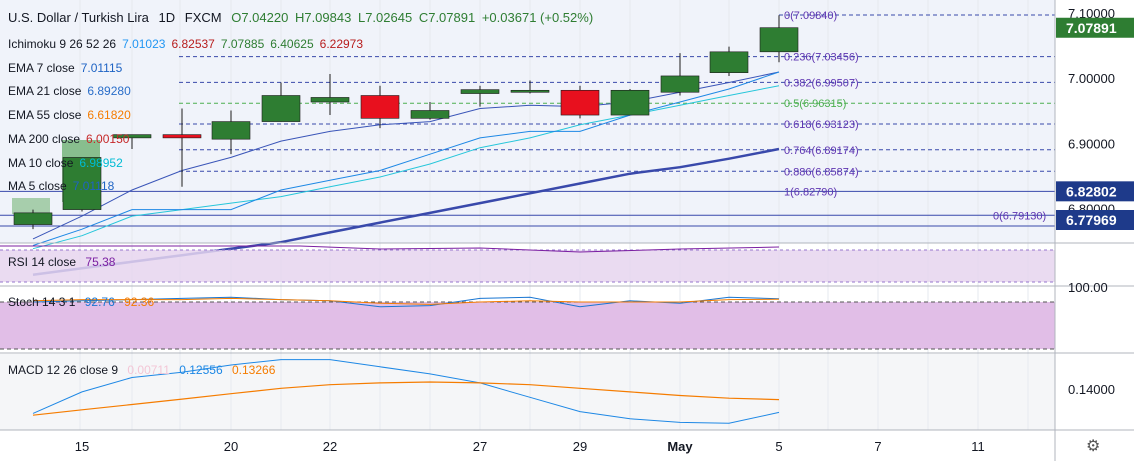  I want to click on indicator-value: 6.22973, so click(341, 44).